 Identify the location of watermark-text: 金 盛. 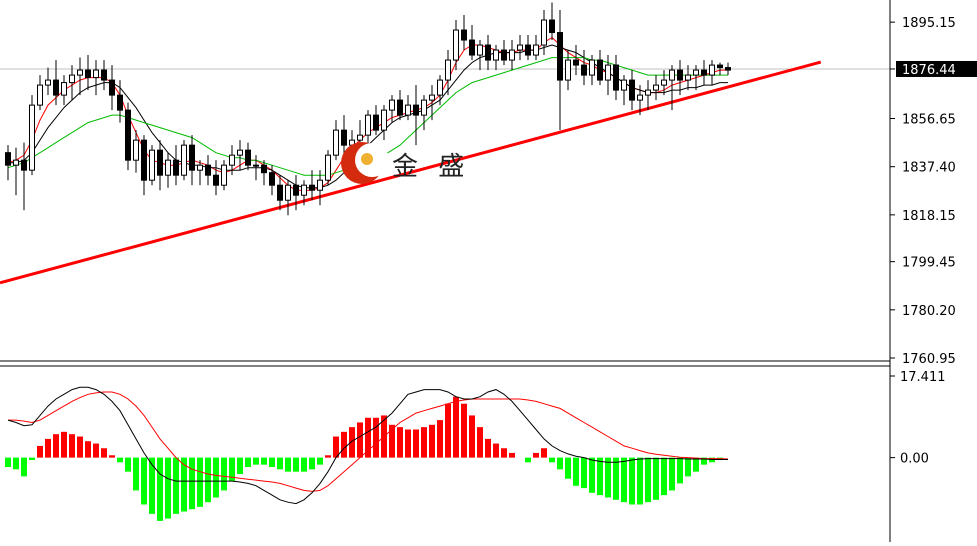
(431, 167).